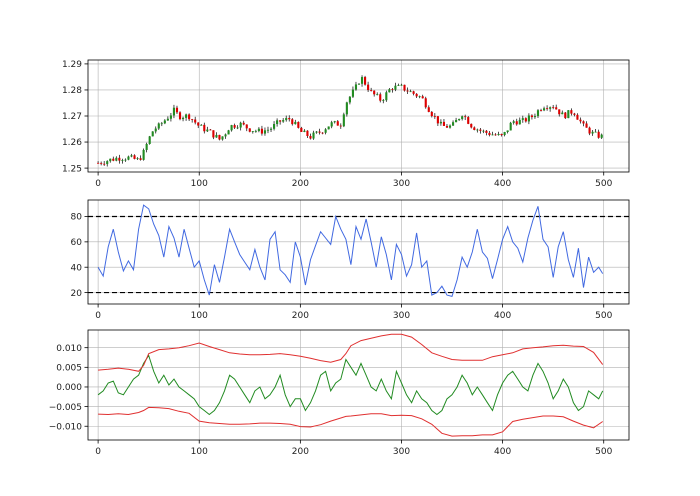 Image resolution: width=700 pixels, height=496 pixels. What do you see at coordinates (72, 169) in the screenshot?
I see `y-tick-label: 1.25` at bounding box center [72, 169].